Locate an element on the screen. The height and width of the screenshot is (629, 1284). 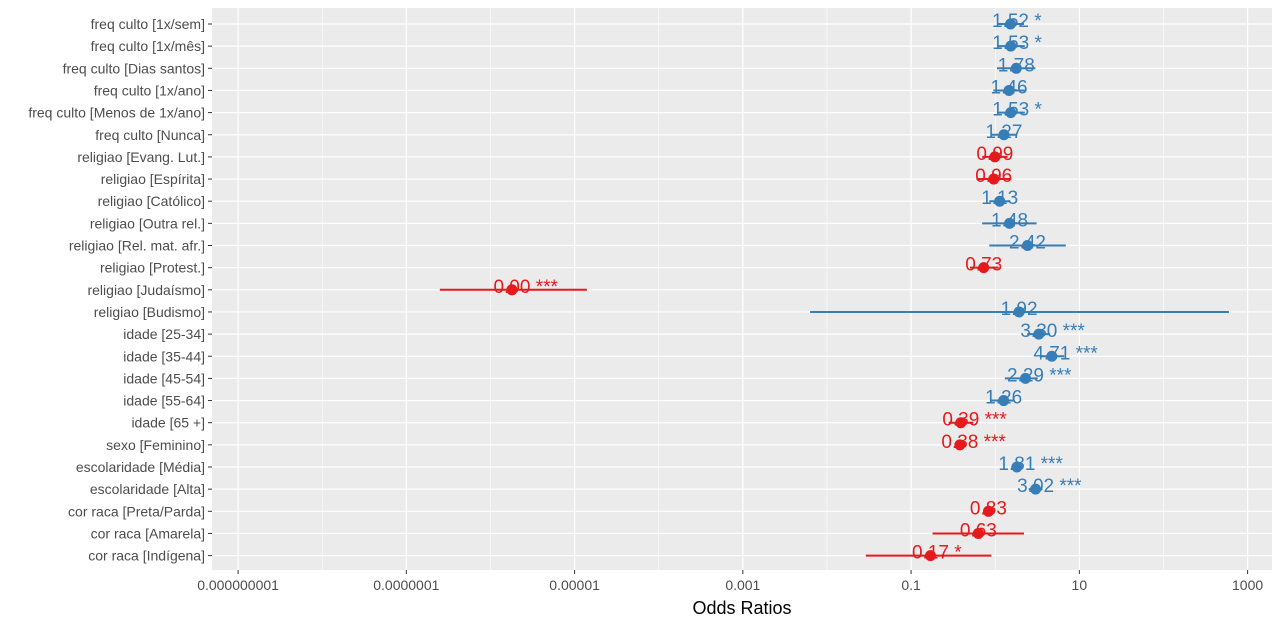
or-value-label: 1.92 is located at coordinates (1019, 309).